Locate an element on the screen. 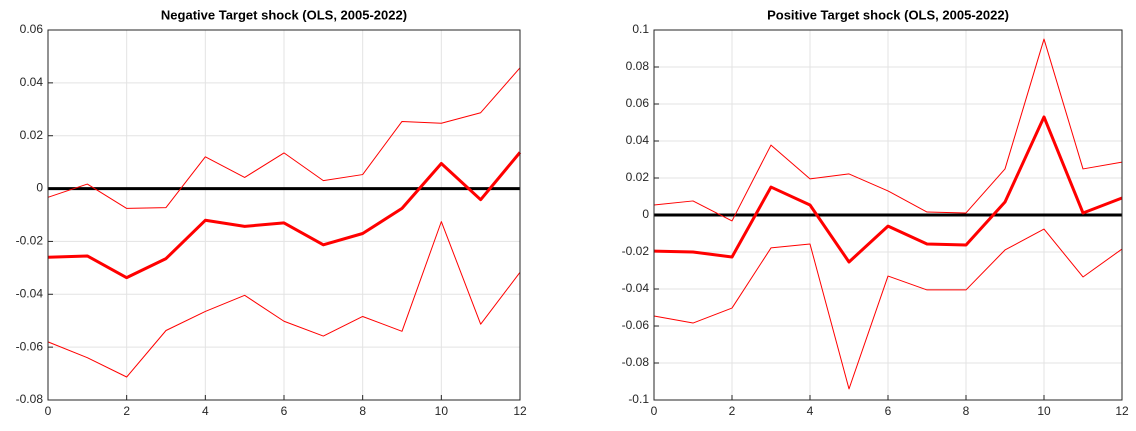  chart-title: Negative Target shock (OLS, 2005-2022) is located at coordinates (284, 14).